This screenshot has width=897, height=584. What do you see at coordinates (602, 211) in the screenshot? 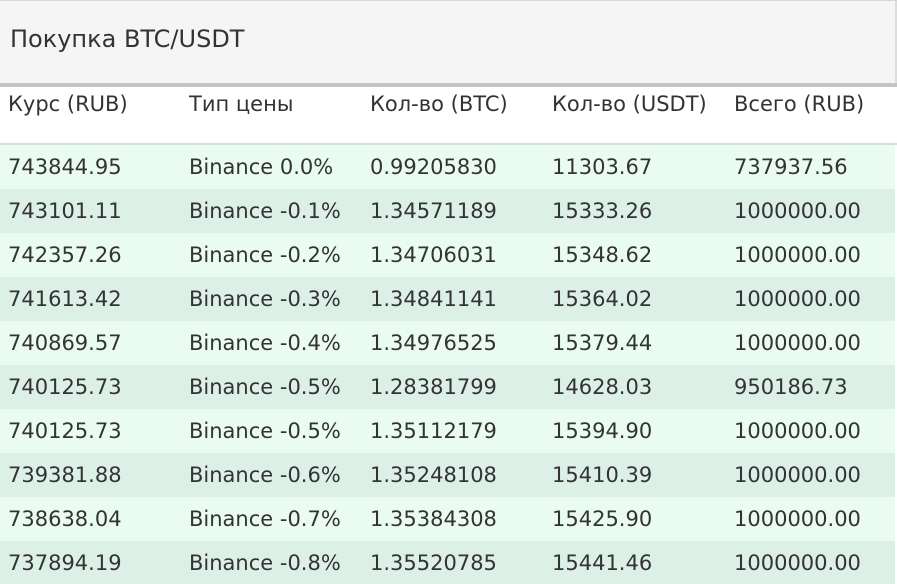
I see `cell-amount-usdt: 15333.26` at bounding box center [602, 211].